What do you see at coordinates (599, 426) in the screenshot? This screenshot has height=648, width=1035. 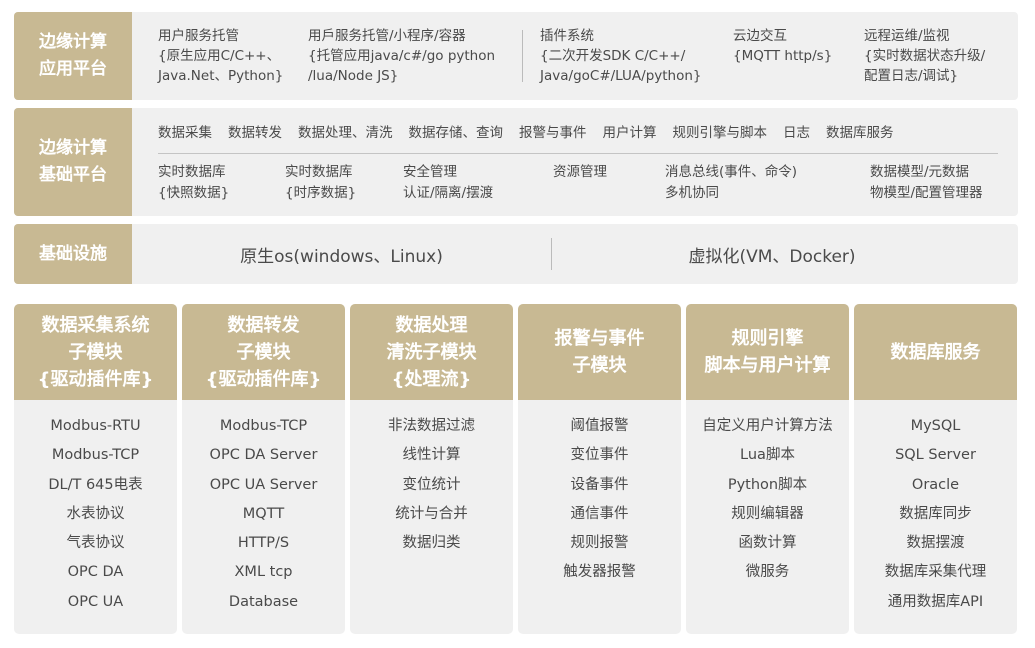 I see `module-item: 阈值报警` at bounding box center [599, 426].